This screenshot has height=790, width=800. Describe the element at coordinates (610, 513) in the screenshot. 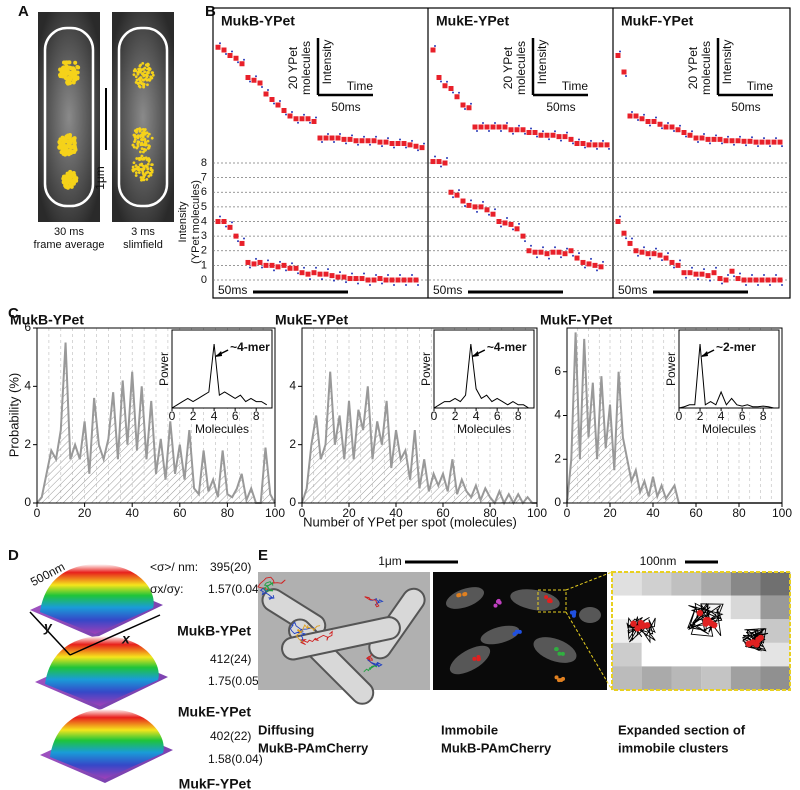

I see `x-tick-label: 20` at that location.